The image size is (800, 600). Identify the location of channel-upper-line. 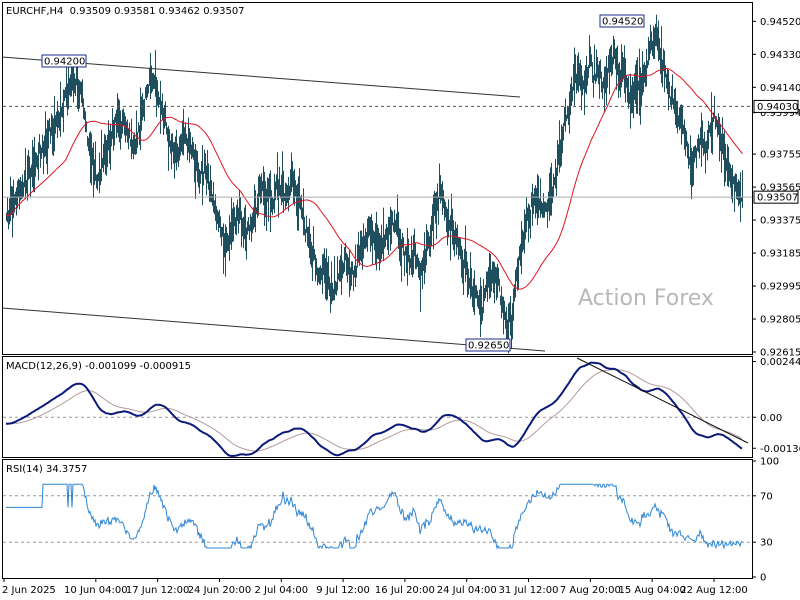
(261, 77).